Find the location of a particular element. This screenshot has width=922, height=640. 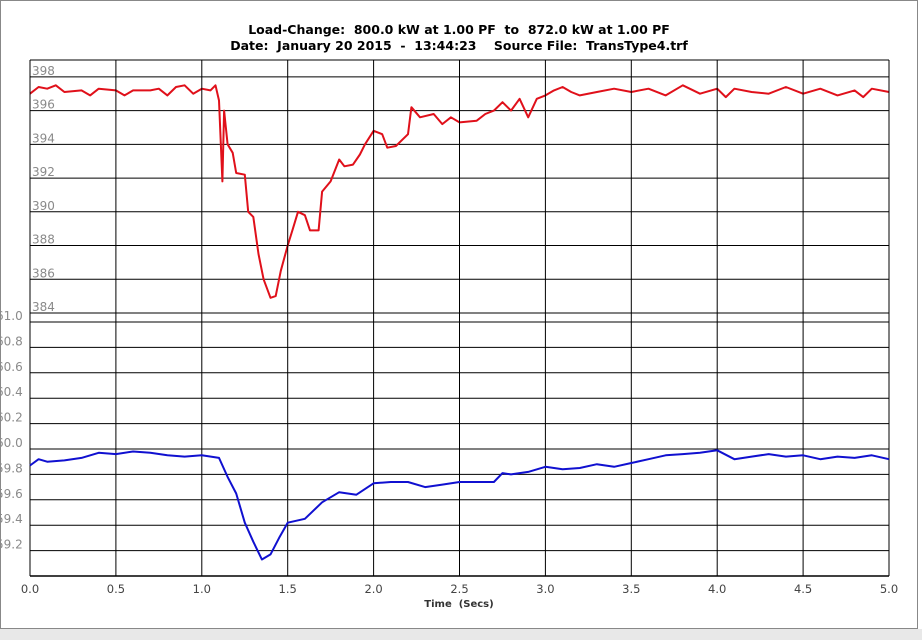

x-tick-label: 2.5 is located at coordinates (459, 589).